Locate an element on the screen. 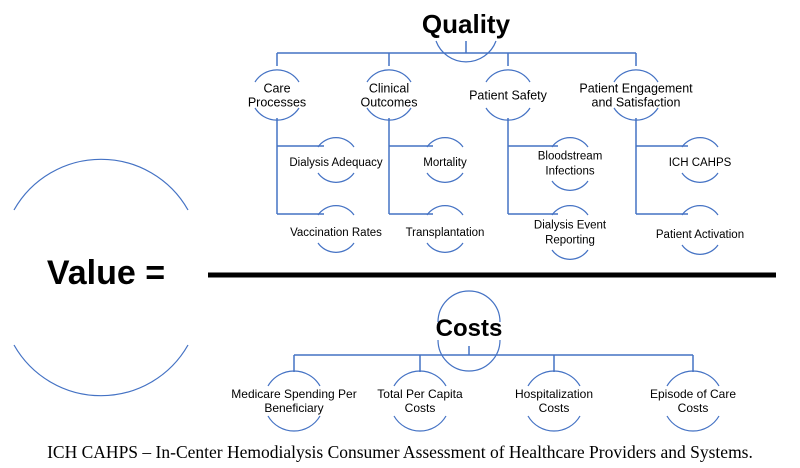 The image size is (800, 468). costs-item-3: Hospitalization Costs is located at coordinates (554, 393).